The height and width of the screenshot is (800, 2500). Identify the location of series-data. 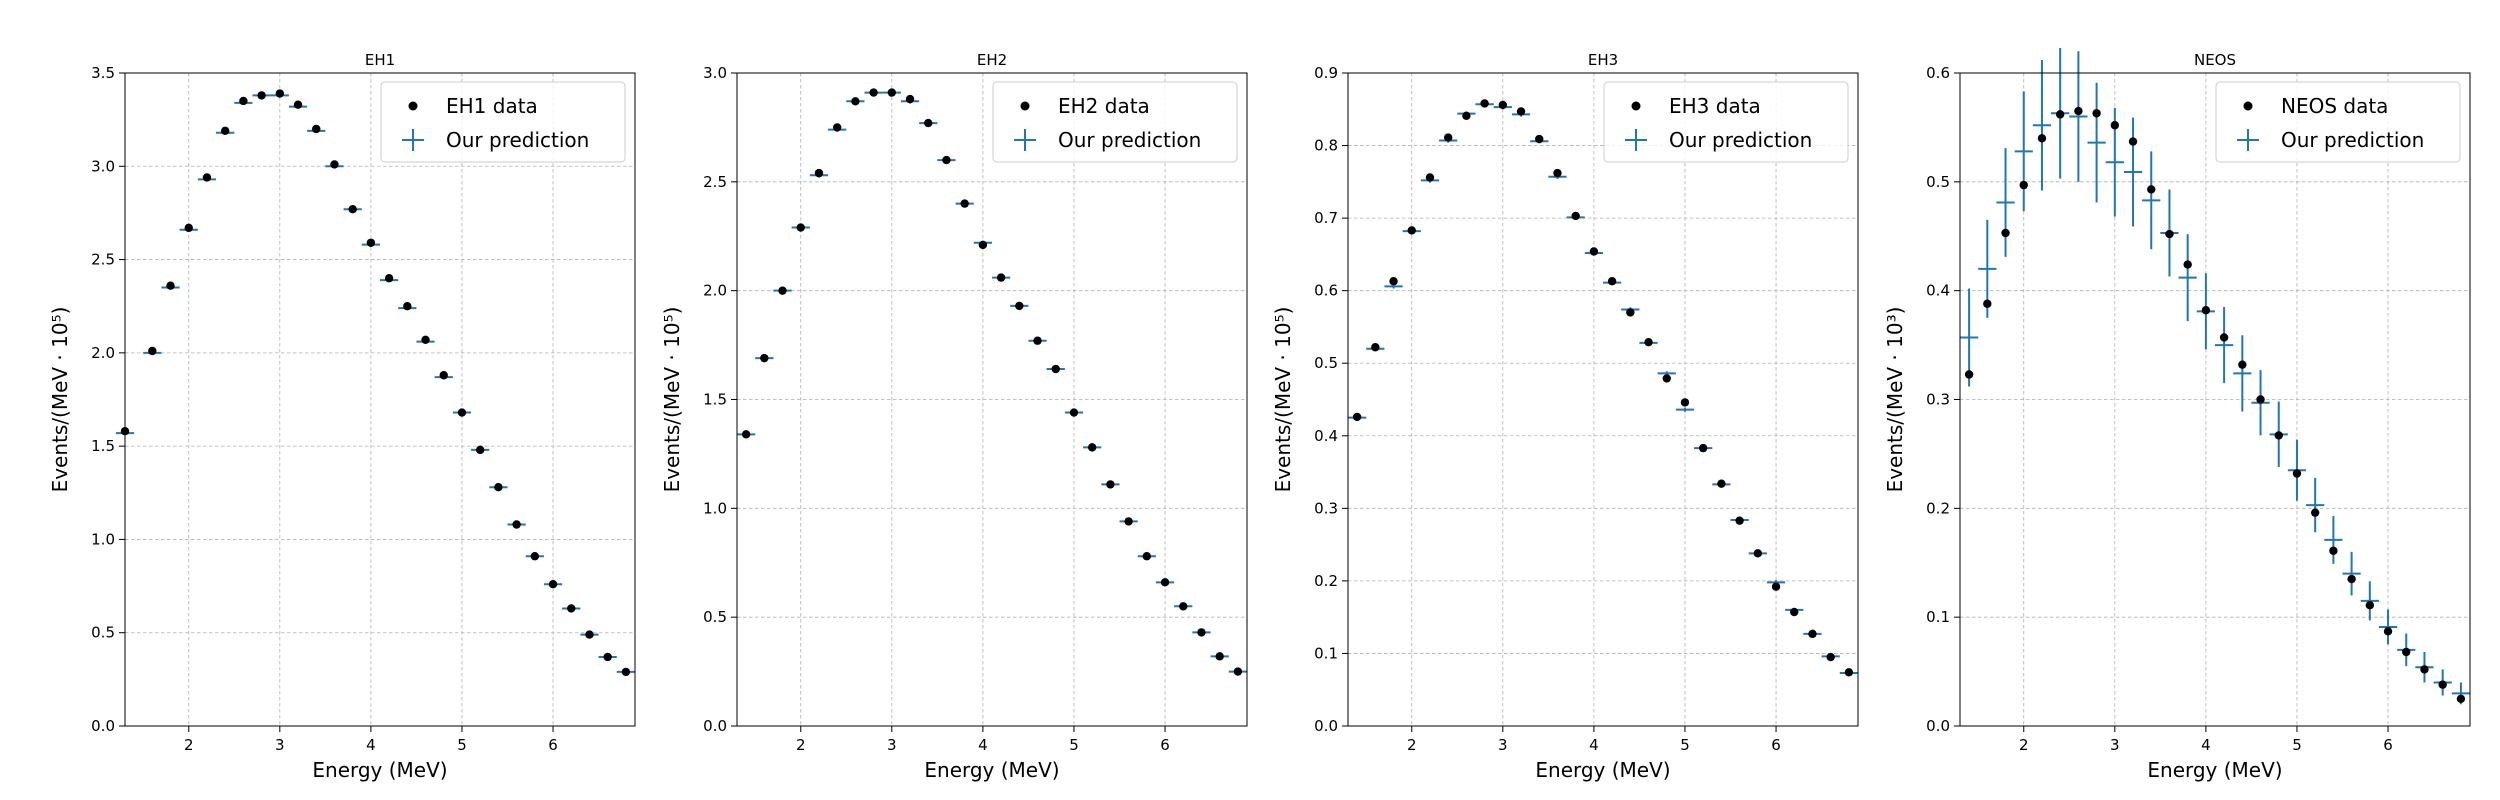
(1603, 388).